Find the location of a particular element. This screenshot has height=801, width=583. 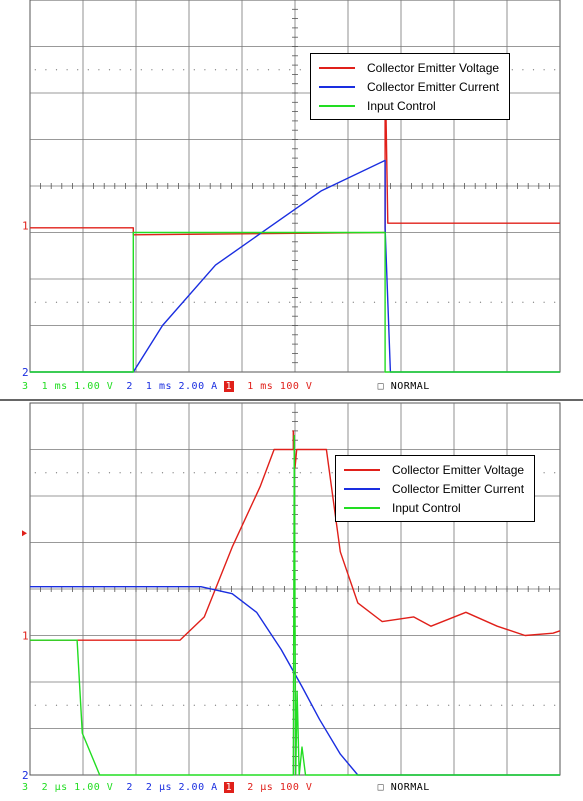

readout-field: 2 µs 100 V is located at coordinates (273, 787).